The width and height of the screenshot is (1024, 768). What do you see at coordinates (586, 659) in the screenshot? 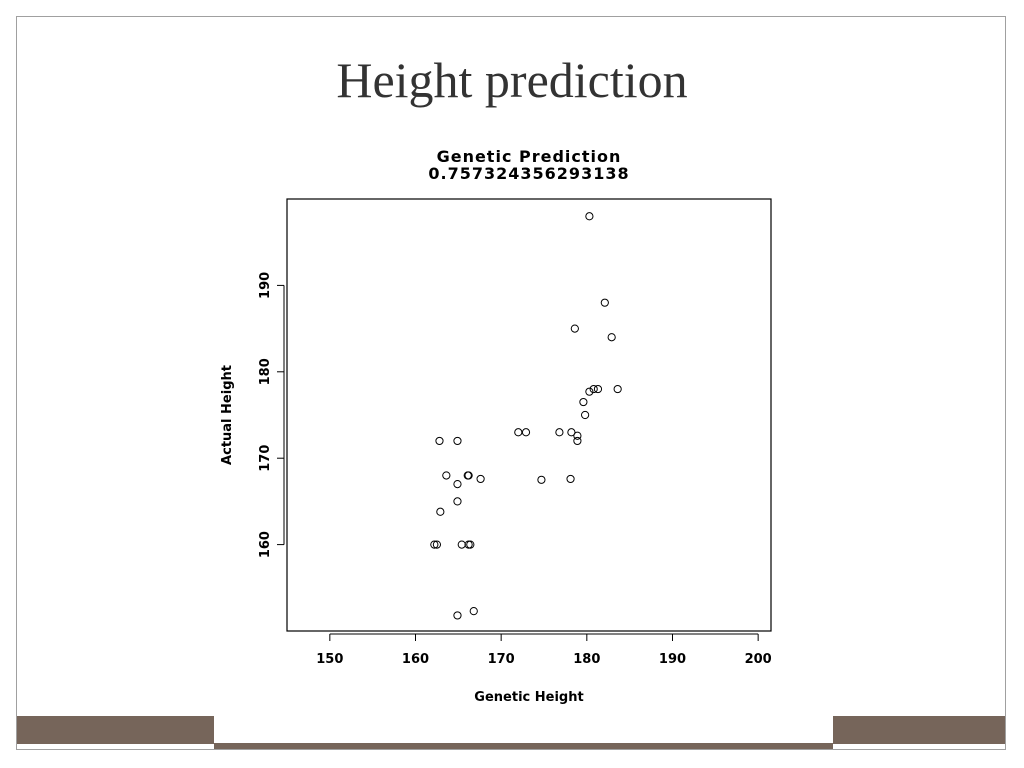
I see `x-tick-label: 180` at bounding box center [586, 659].